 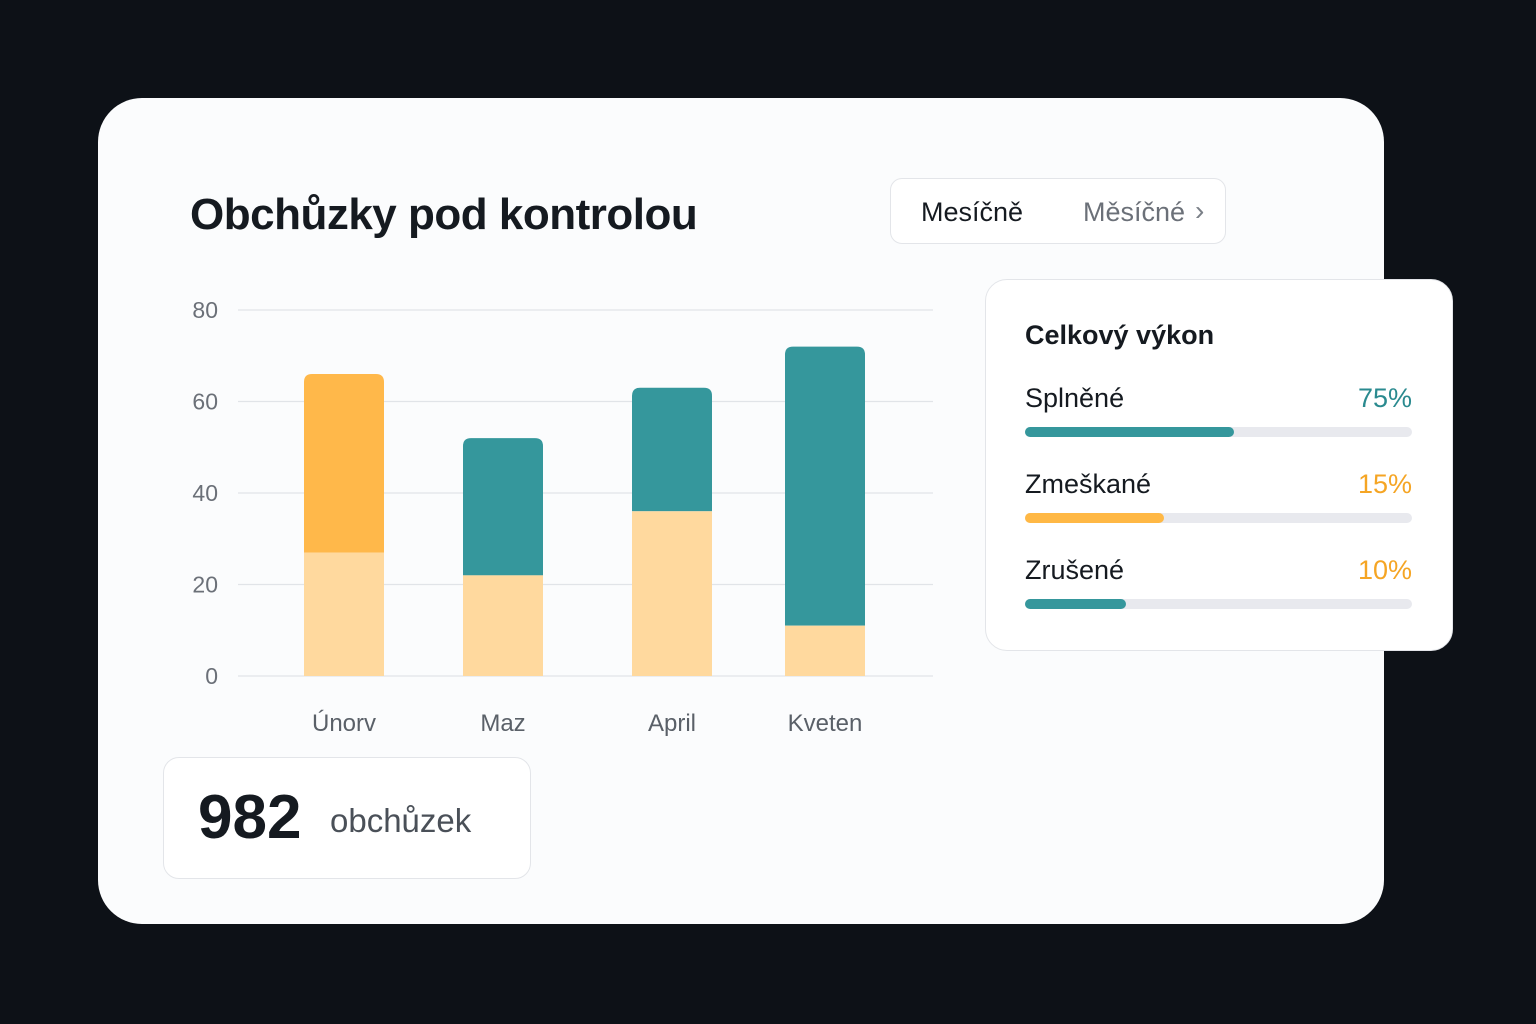 What do you see at coordinates (1200, 210) in the screenshot?
I see `chevron-right-icon: ›` at bounding box center [1200, 210].